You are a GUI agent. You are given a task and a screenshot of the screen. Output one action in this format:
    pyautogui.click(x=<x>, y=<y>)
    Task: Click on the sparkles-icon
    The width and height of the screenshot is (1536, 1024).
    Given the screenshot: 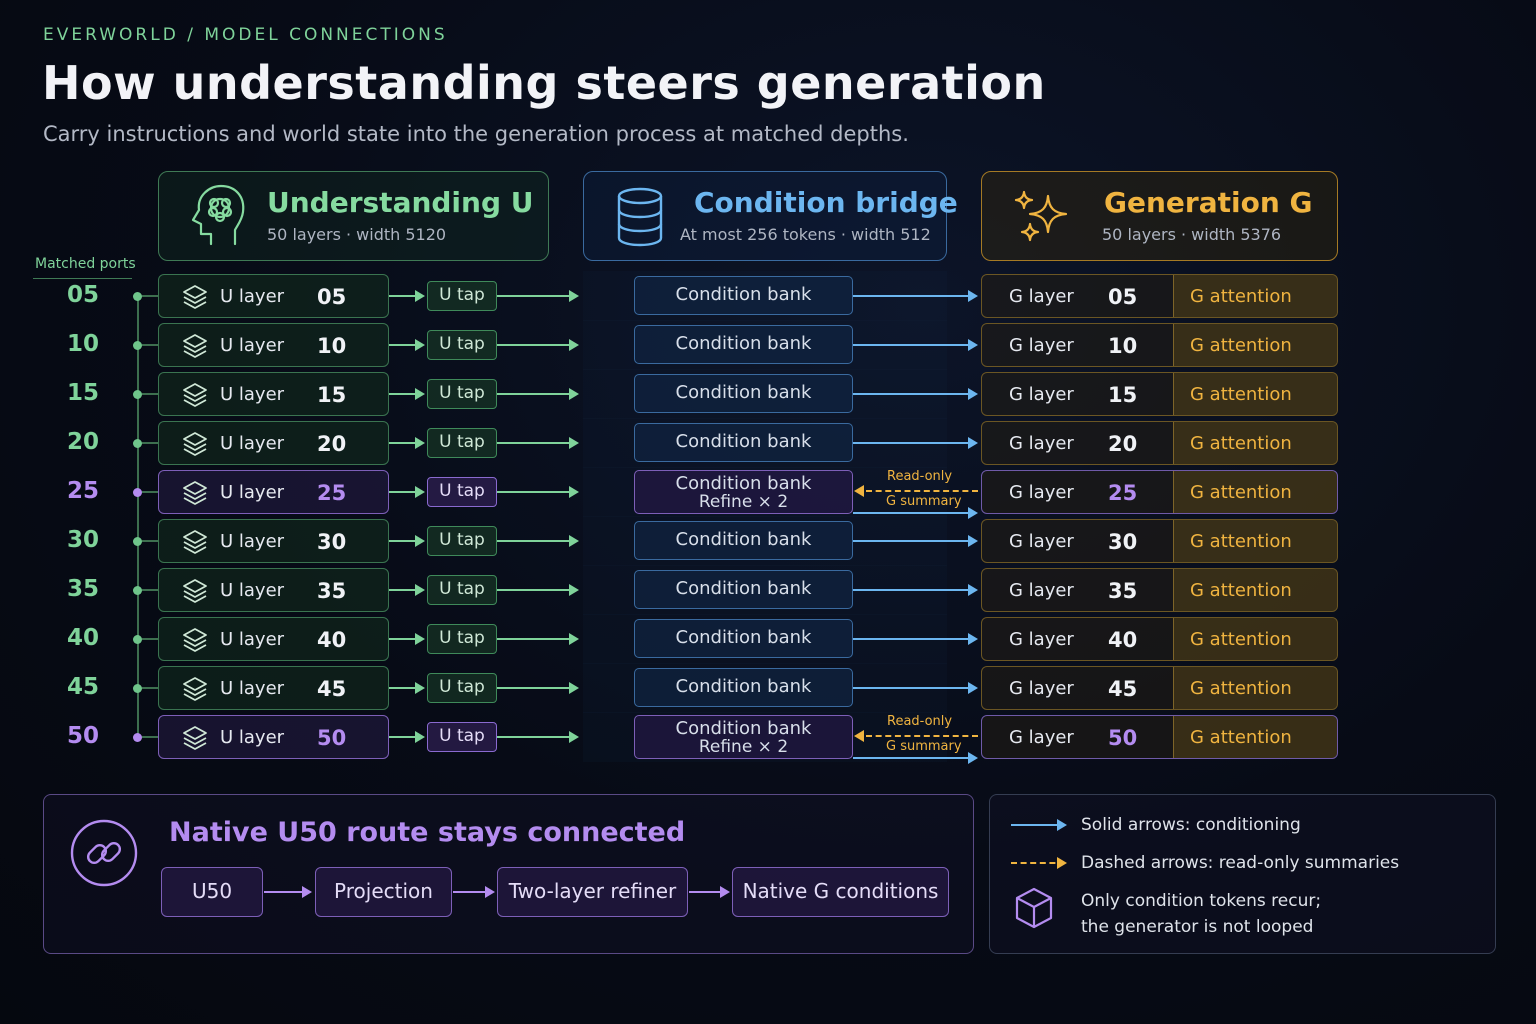 What is the action you would take?
    pyautogui.click(x=1043, y=220)
    